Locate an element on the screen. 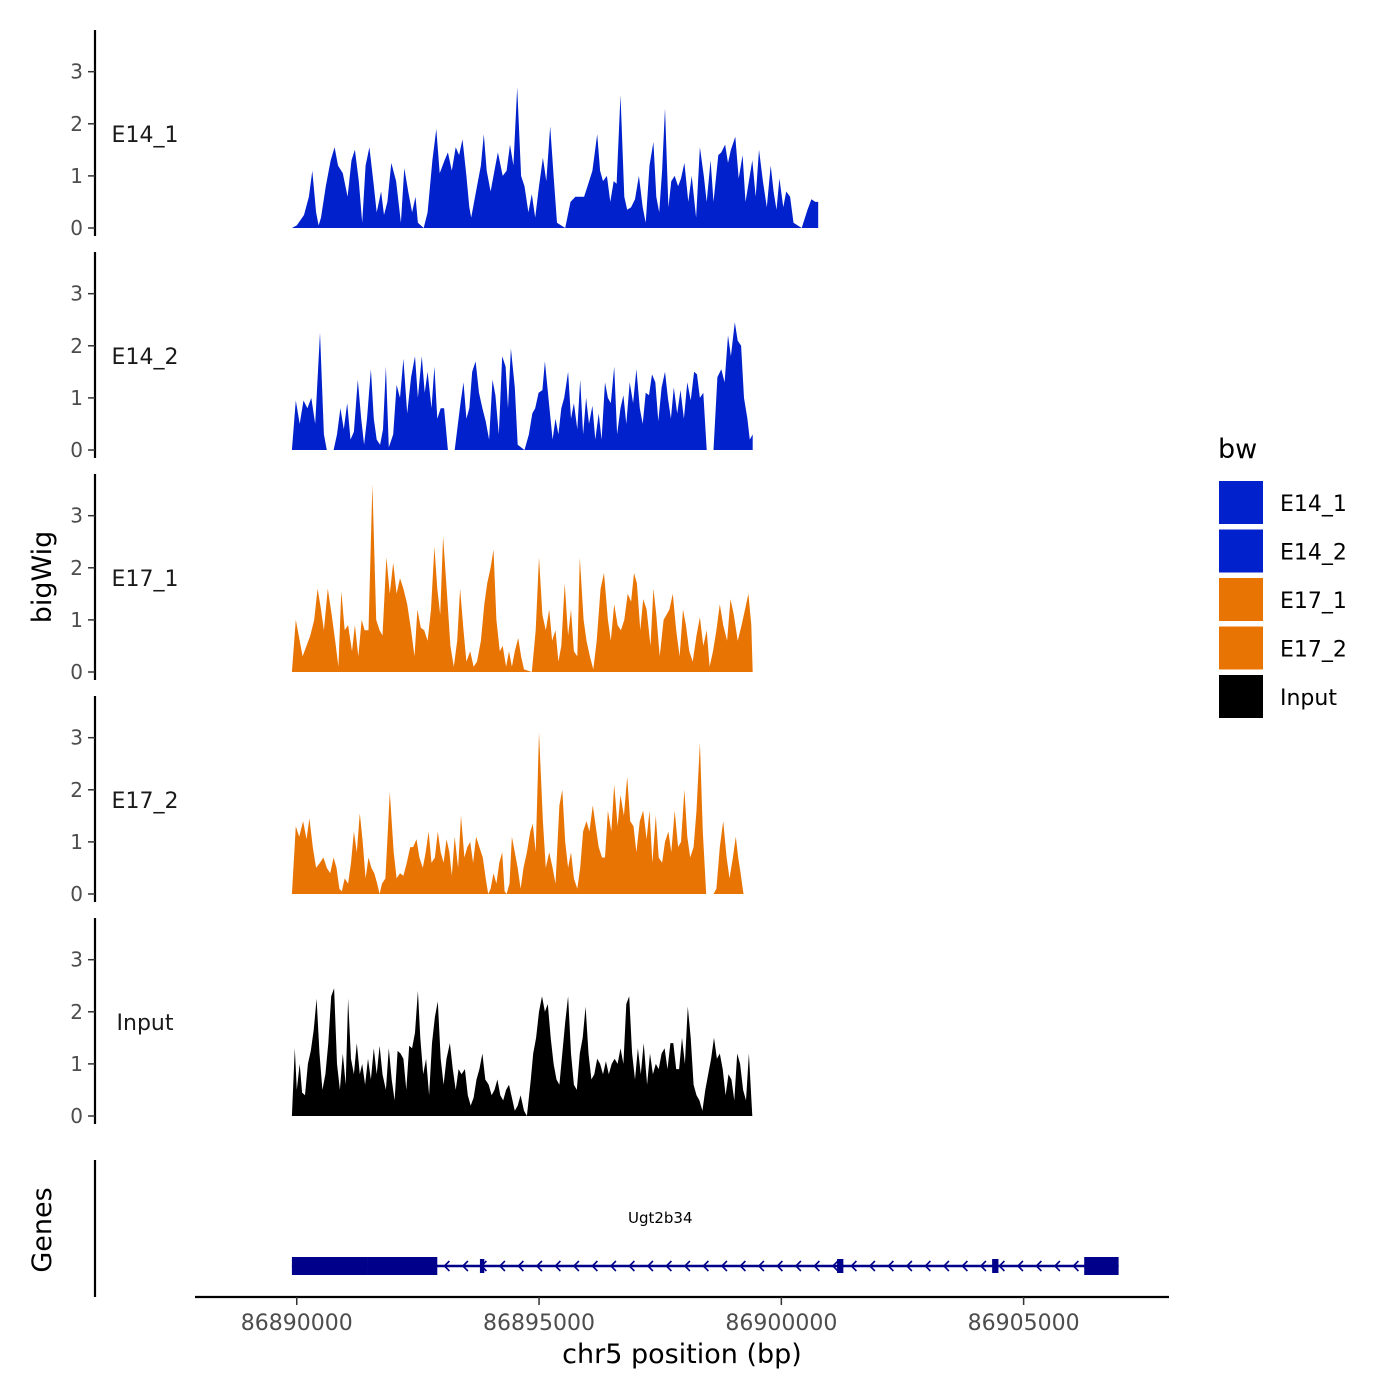  gene-model: Ugt2b34 is located at coordinates (705, 1242).